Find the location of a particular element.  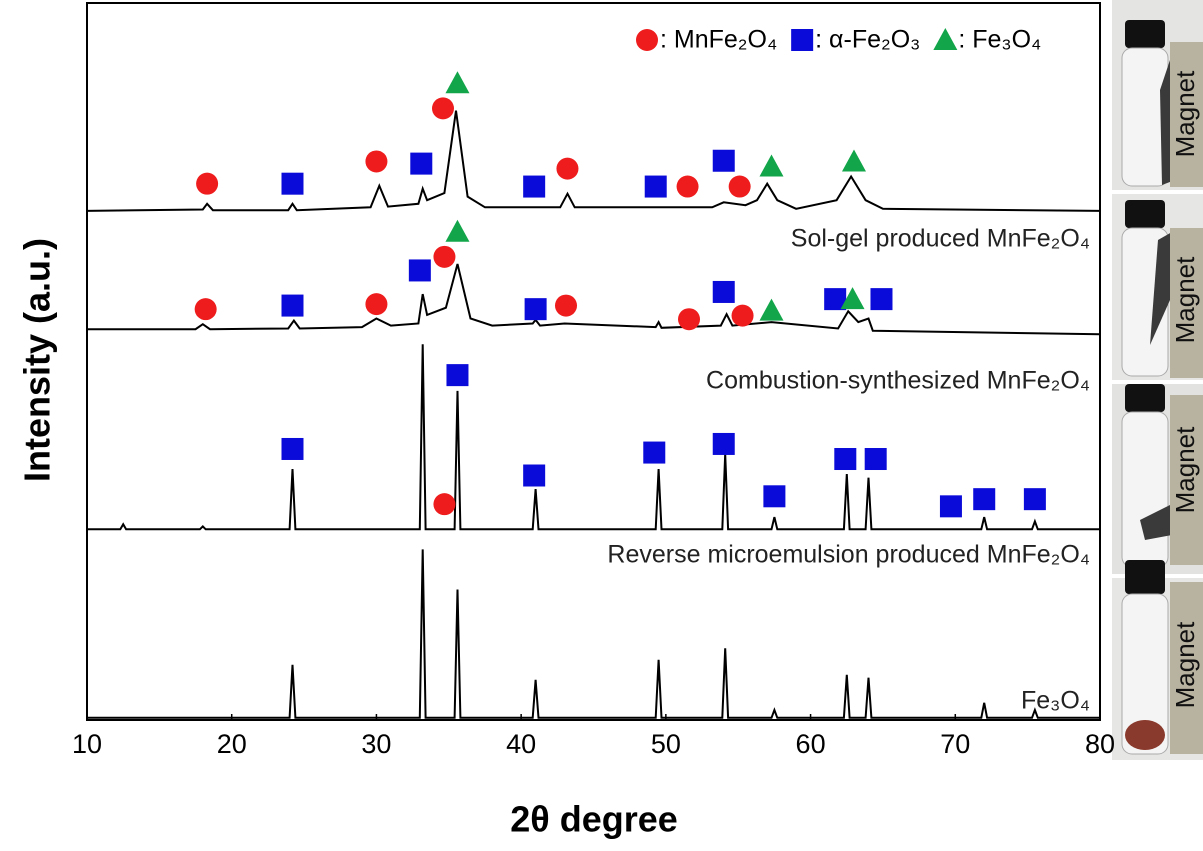

legend-label: : Fe₃O₄ is located at coordinates (999, 40).